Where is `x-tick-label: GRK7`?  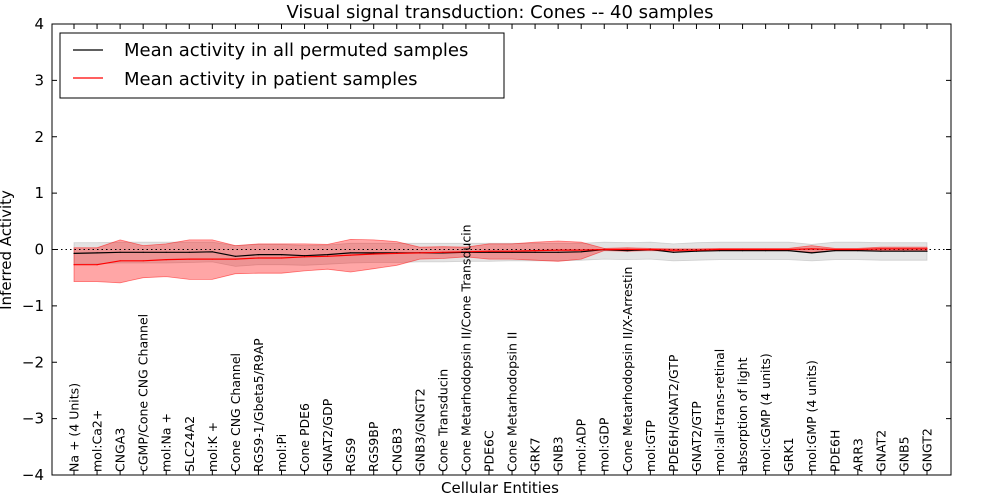 x-tick-label: GRK7 is located at coordinates (535, 454).